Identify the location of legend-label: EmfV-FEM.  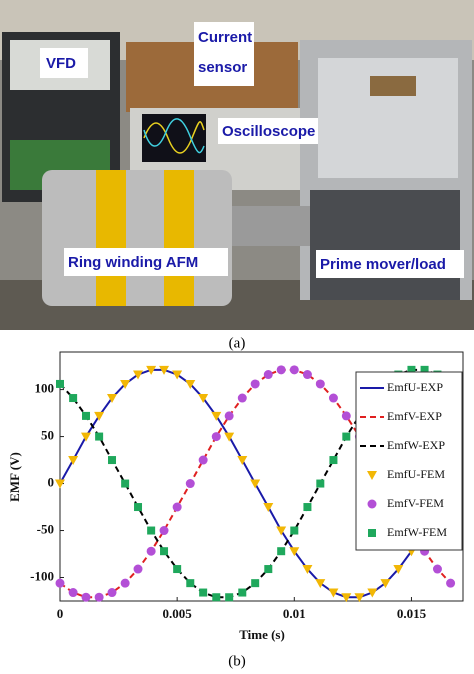
(415, 503).